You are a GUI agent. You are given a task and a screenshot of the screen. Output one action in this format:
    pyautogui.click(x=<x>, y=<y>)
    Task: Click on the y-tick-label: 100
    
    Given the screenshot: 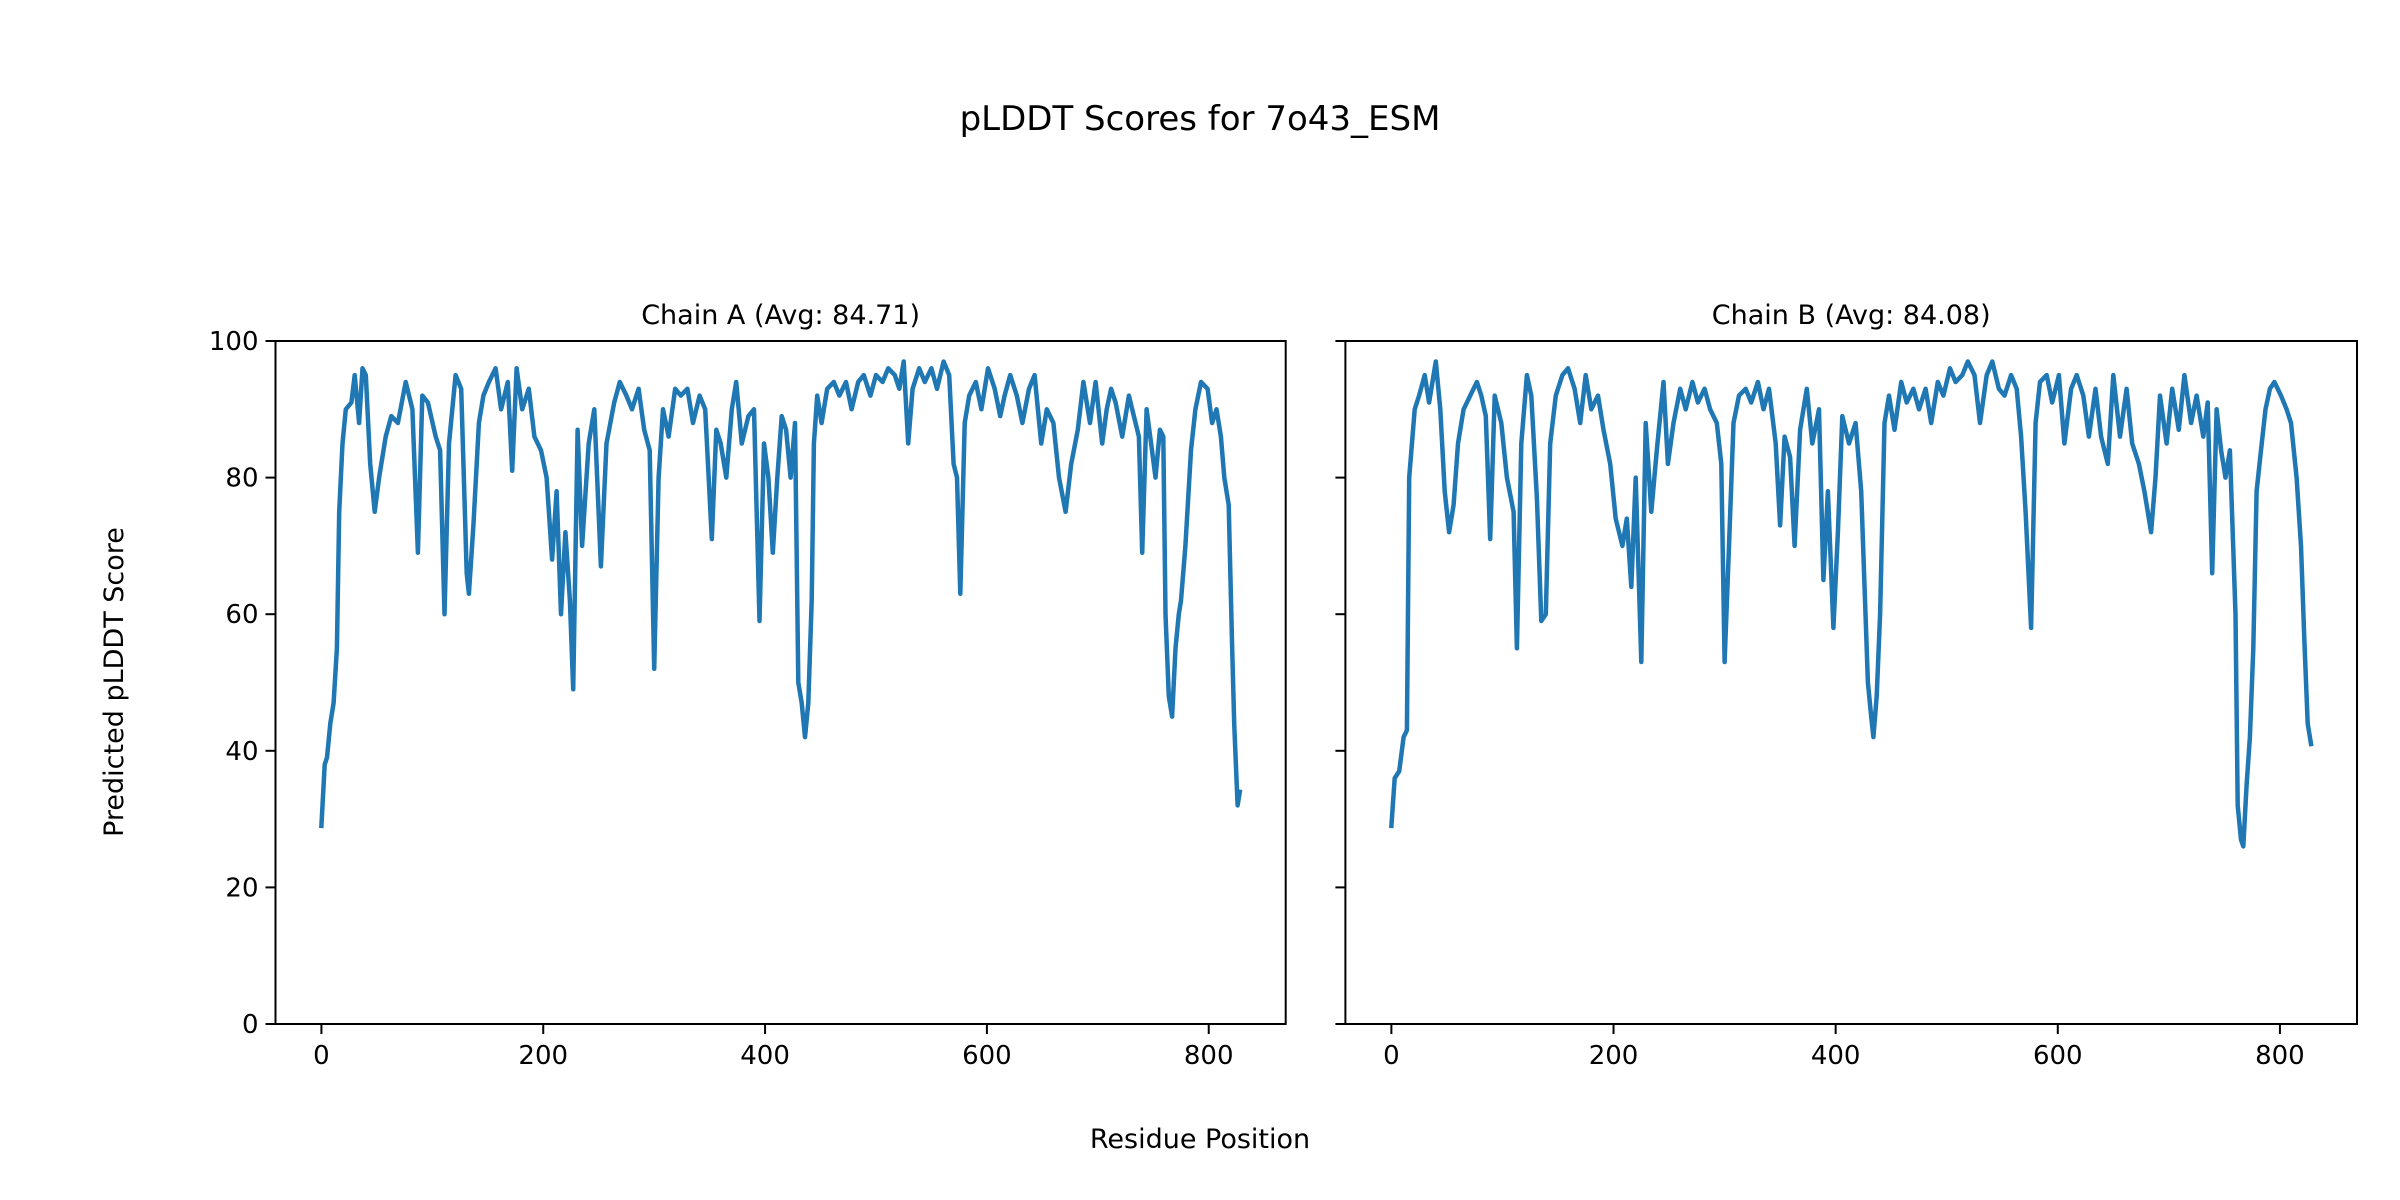 What is the action you would take?
    pyautogui.click(x=234, y=342)
    